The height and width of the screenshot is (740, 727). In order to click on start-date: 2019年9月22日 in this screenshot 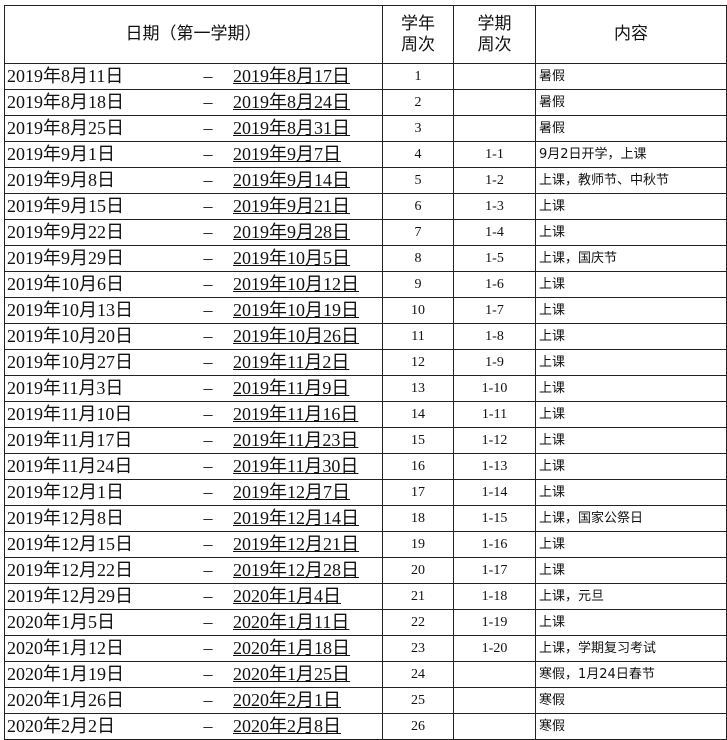, I will do `click(65, 232)`.